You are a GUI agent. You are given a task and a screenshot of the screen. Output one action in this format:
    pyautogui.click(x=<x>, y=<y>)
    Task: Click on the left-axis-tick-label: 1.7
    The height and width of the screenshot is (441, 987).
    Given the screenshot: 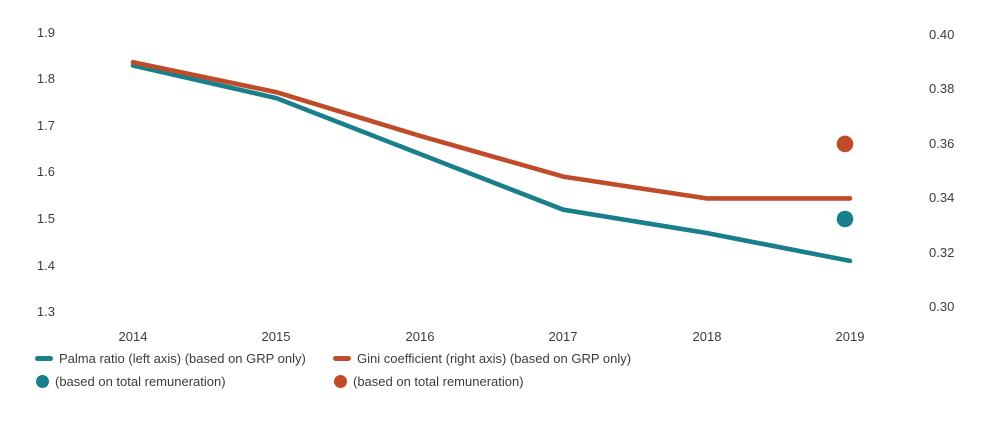 What is the action you would take?
    pyautogui.click(x=45, y=125)
    